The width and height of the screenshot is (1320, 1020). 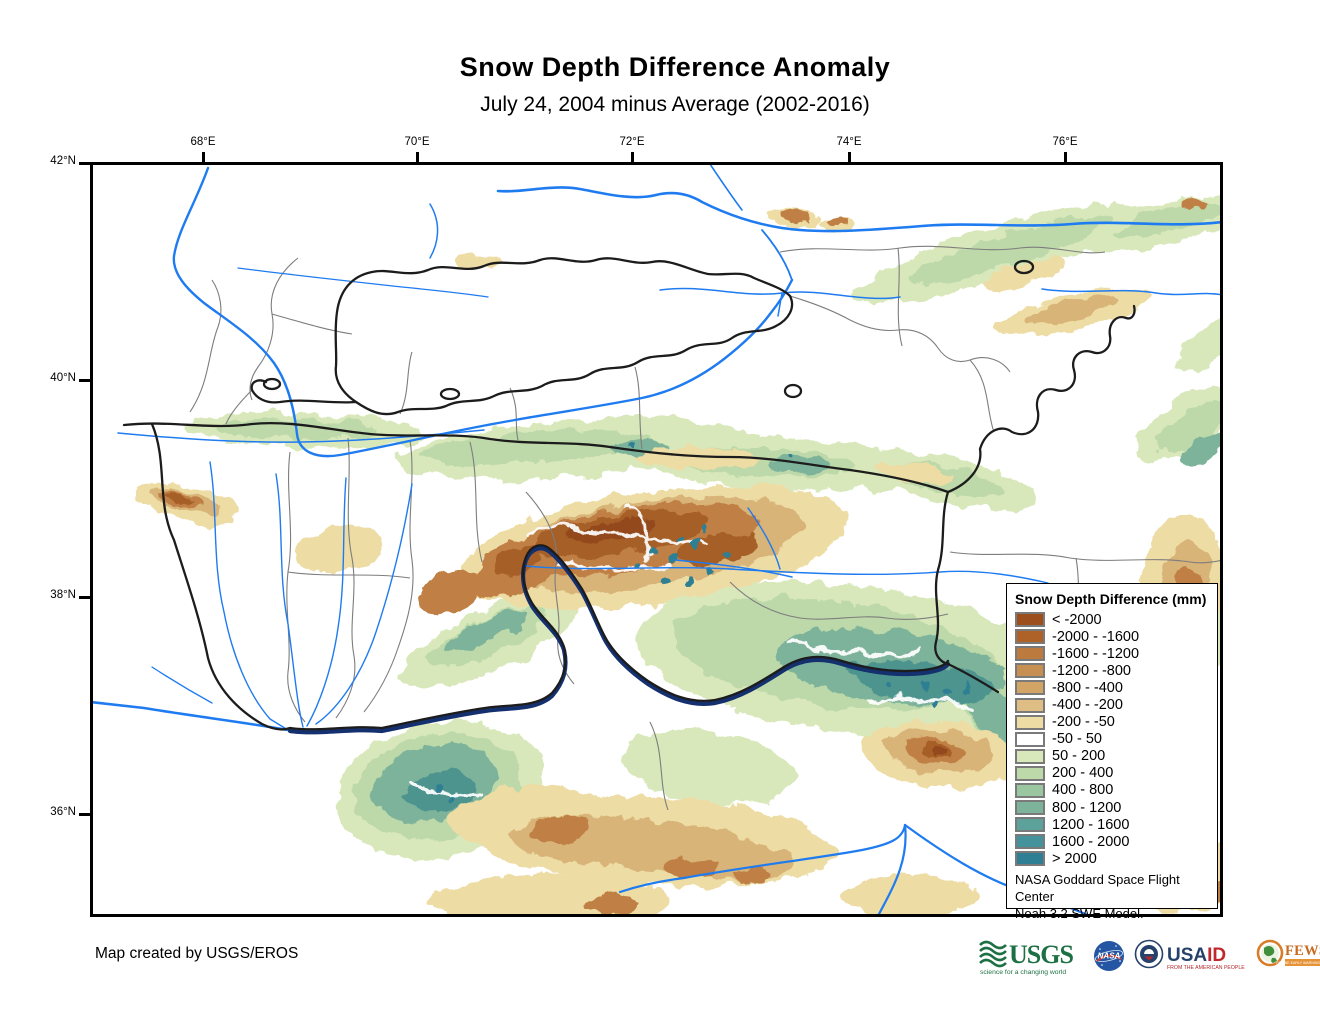 I want to click on legend-row: 800 - 1200, so click(x=1112, y=807).